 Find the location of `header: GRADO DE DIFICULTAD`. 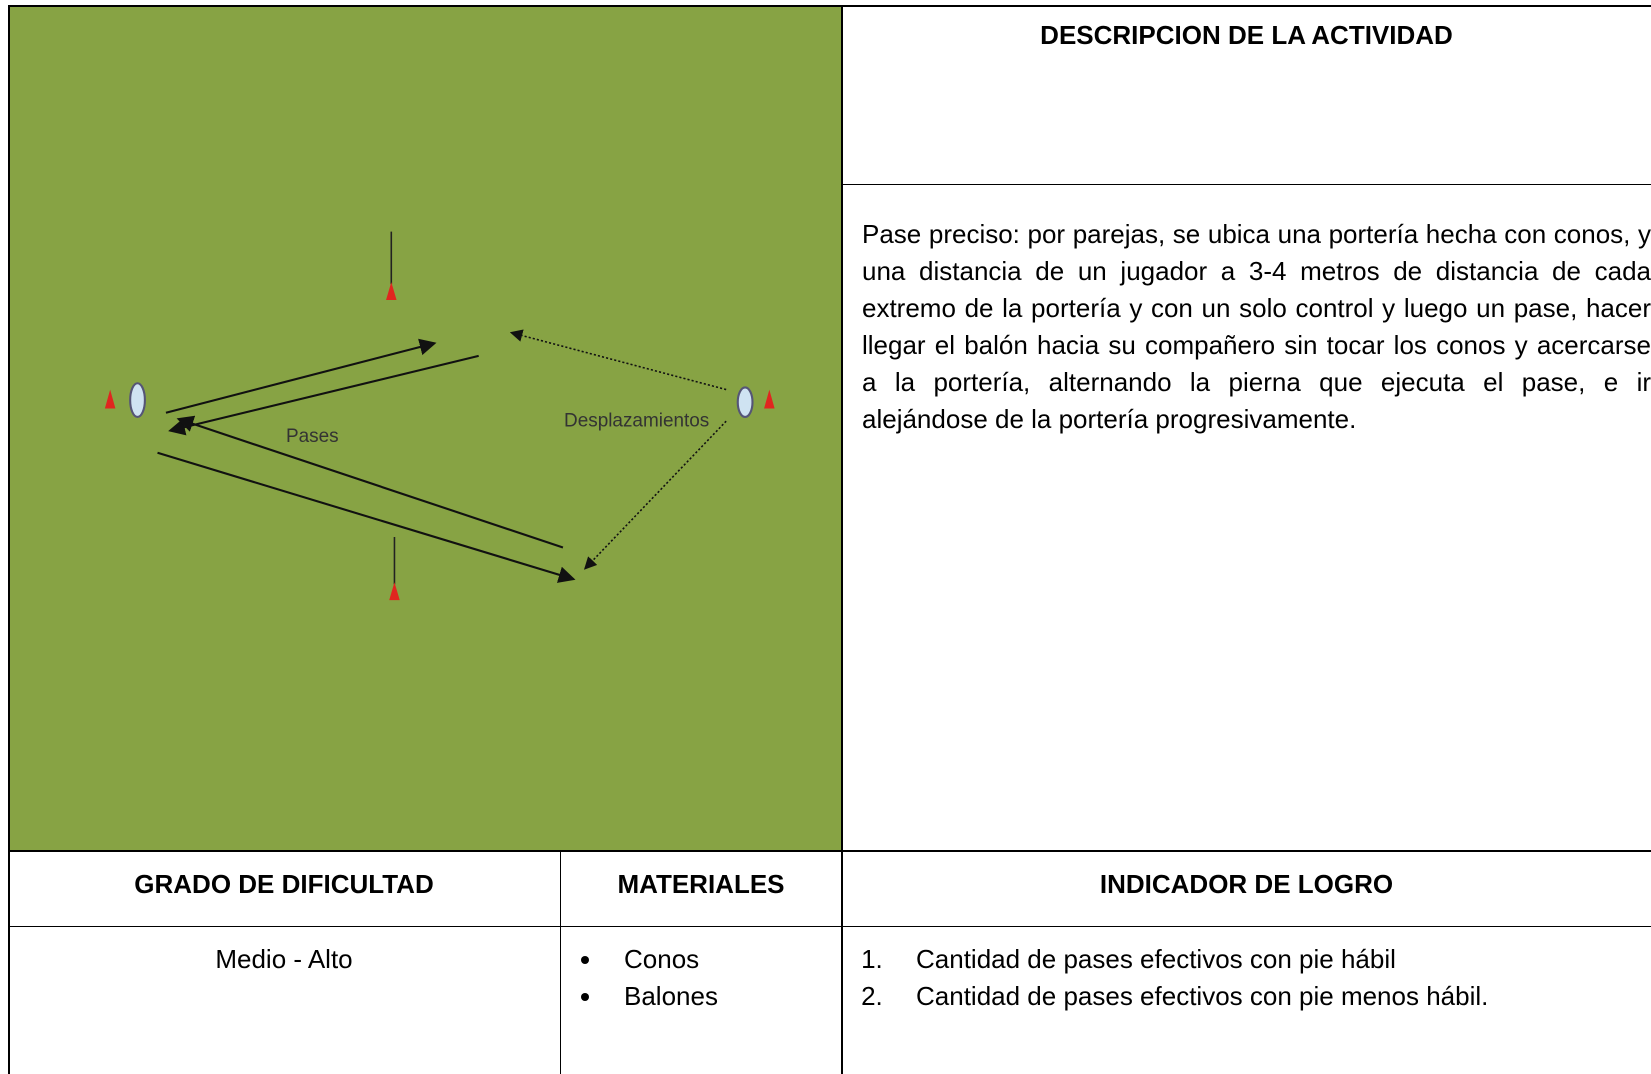

header: GRADO DE DIFICULTAD is located at coordinates (284, 884).